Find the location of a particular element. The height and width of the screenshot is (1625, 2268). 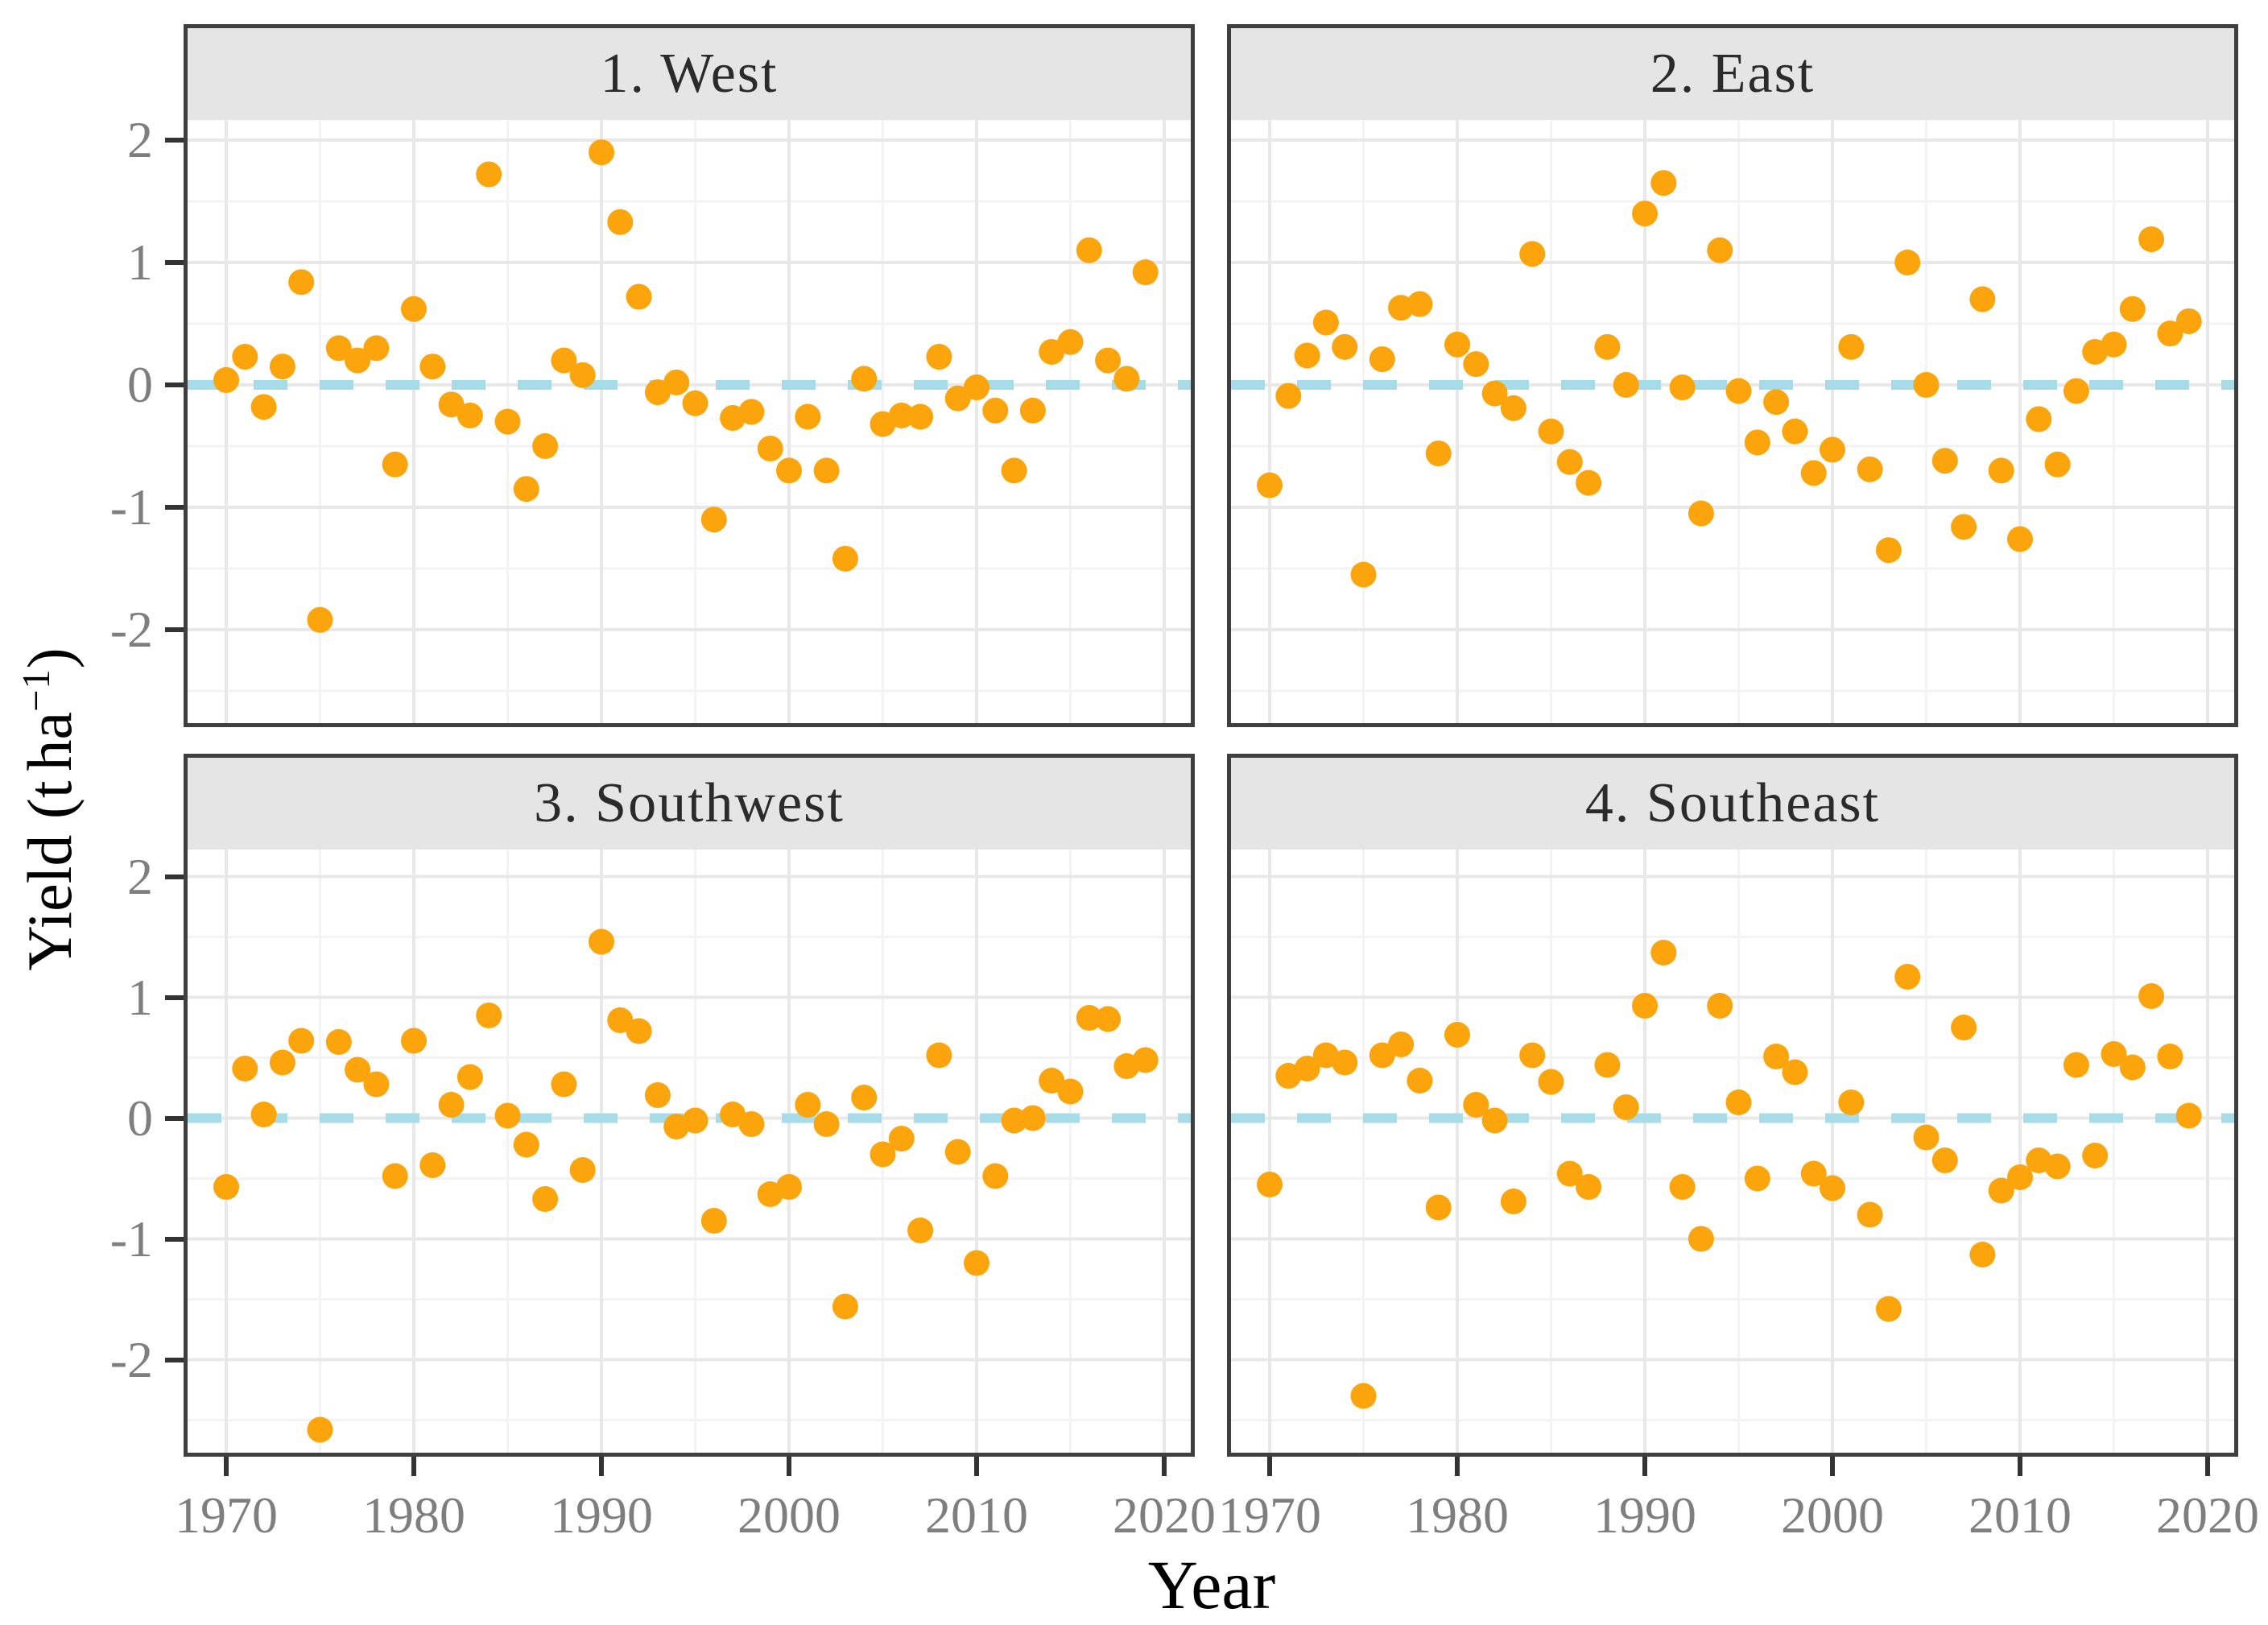

facet-strip-west: 1. West is located at coordinates (690, 74).